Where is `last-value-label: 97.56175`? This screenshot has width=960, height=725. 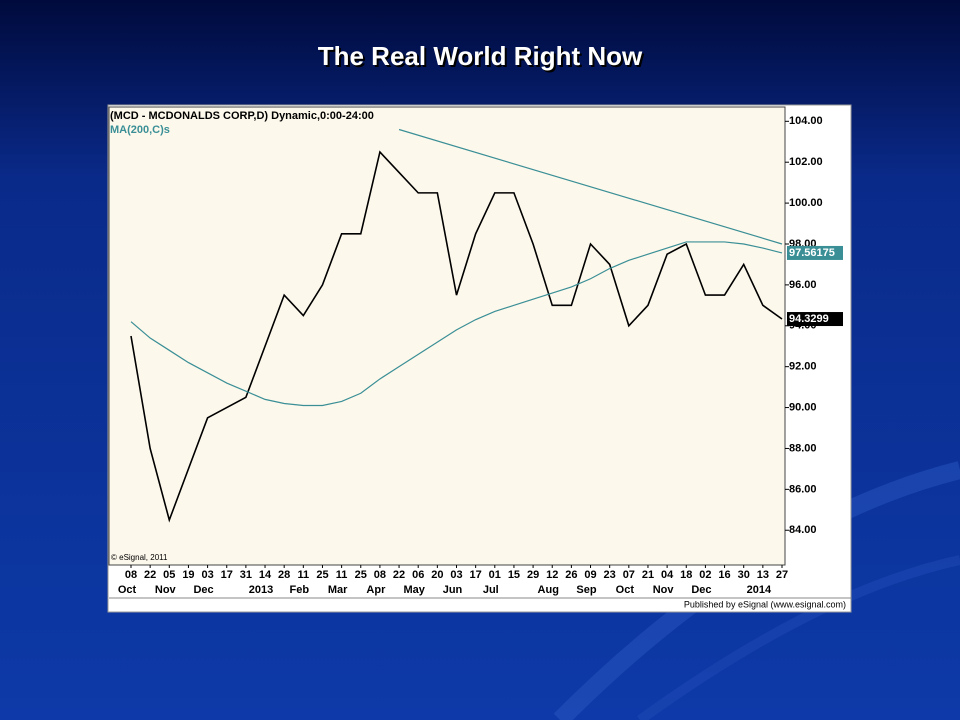
last-value-label: 97.56175 is located at coordinates (812, 253).